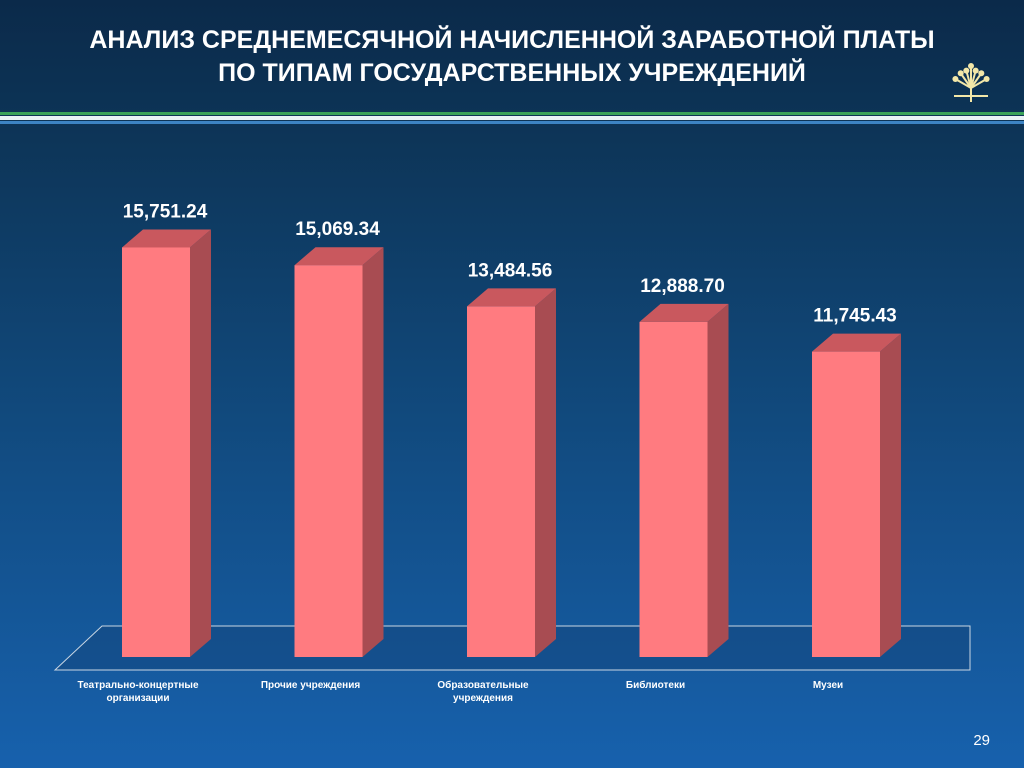 The image size is (1024, 768). What do you see at coordinates (512, 122) in the screenshot?
I see `stripe-blue` at bounding box center [512, 122].